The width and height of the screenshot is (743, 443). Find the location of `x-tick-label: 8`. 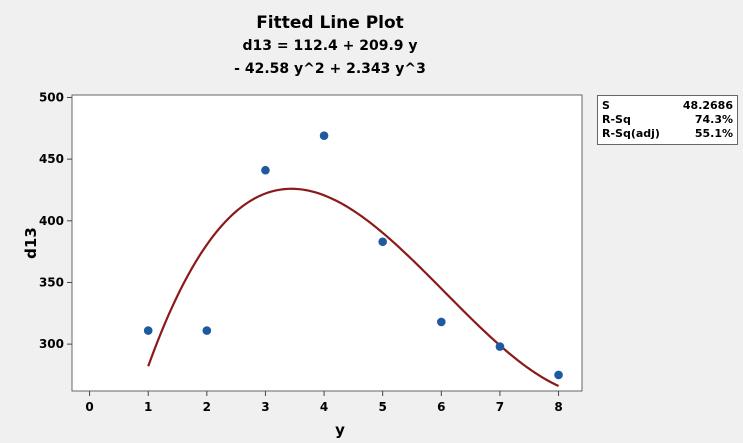

x-tick-label: 8 is located at coordinates (558, 407).